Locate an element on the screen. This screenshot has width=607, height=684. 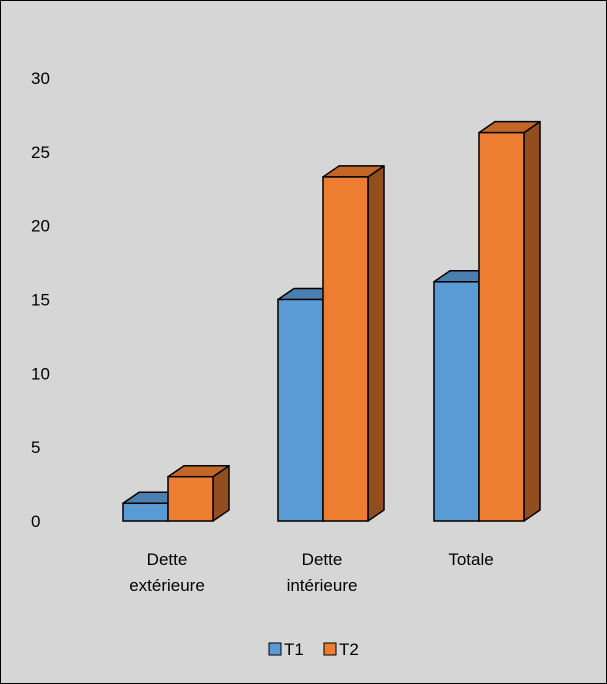
x-category-label: Totale is located at coordinates (470, 559).